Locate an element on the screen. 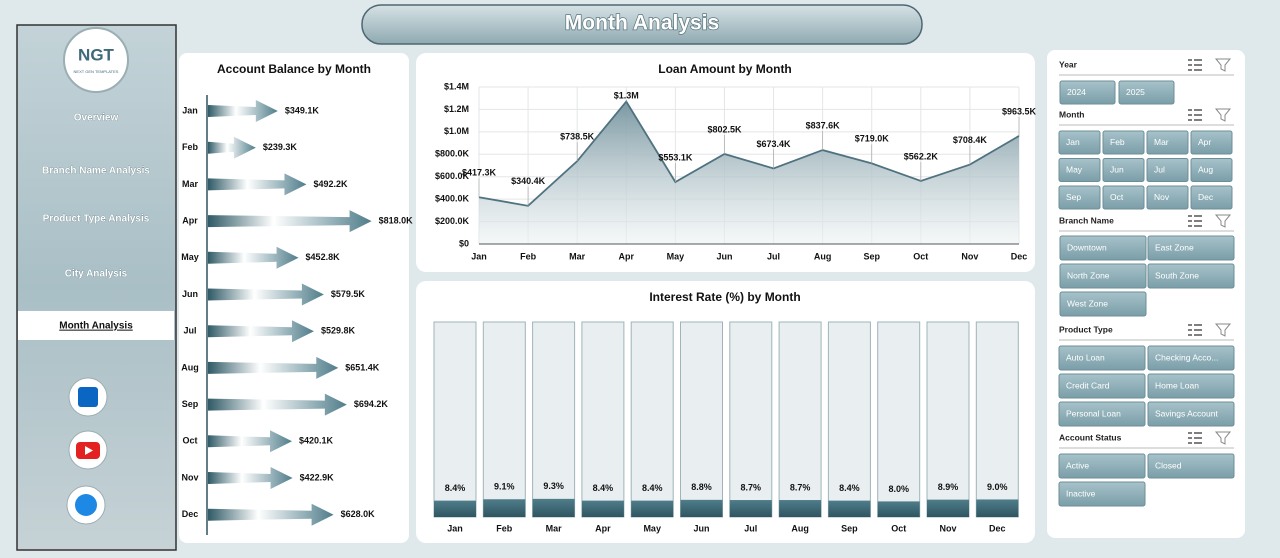  slicer-item: Sep is located at coordinates (1073, 197).